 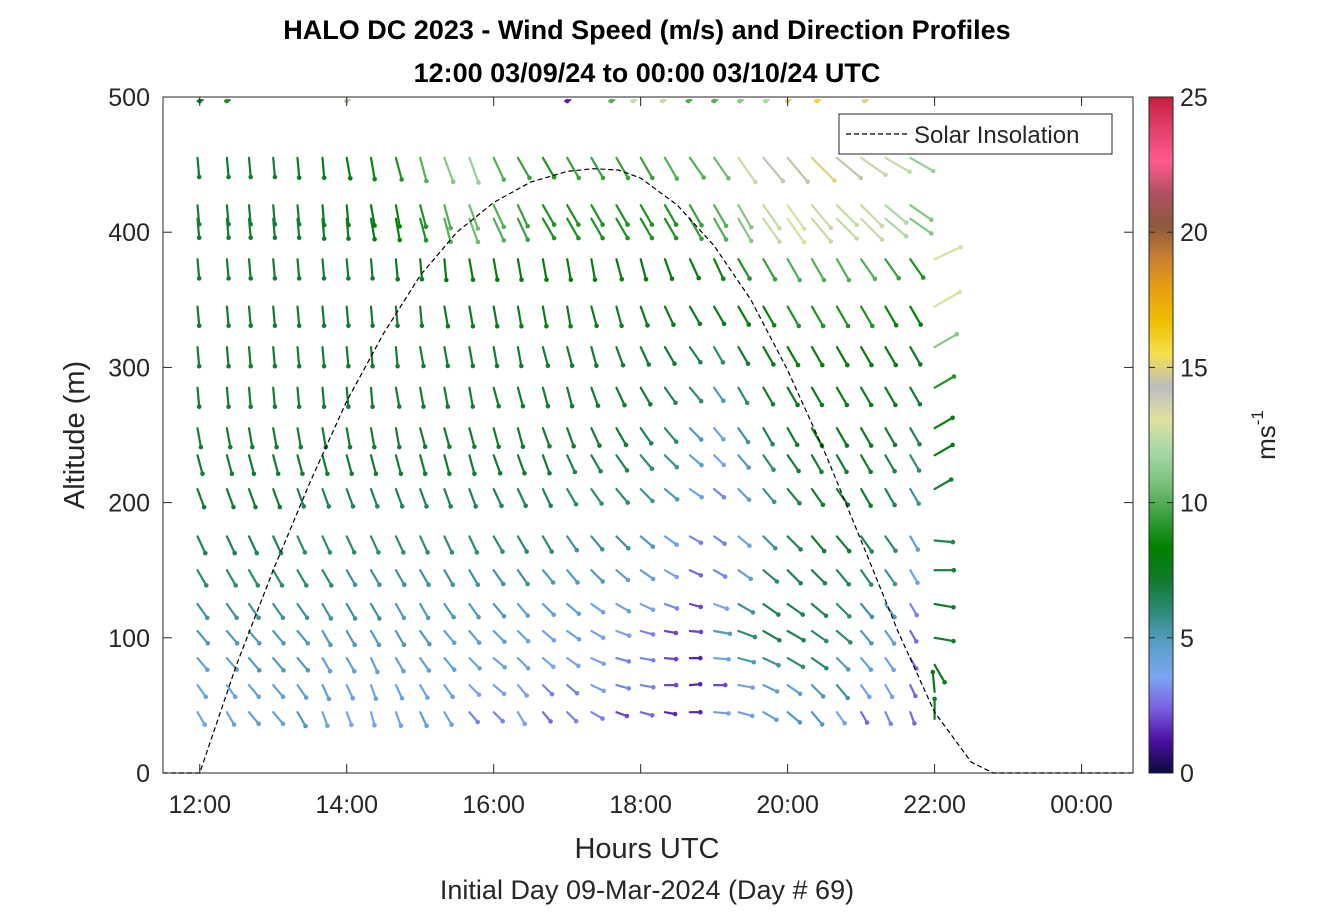 What do you see at coordinates (493, 805) in the screenshot?
I see `x-tick-label: 16:00` at bounding box center [493, 805].